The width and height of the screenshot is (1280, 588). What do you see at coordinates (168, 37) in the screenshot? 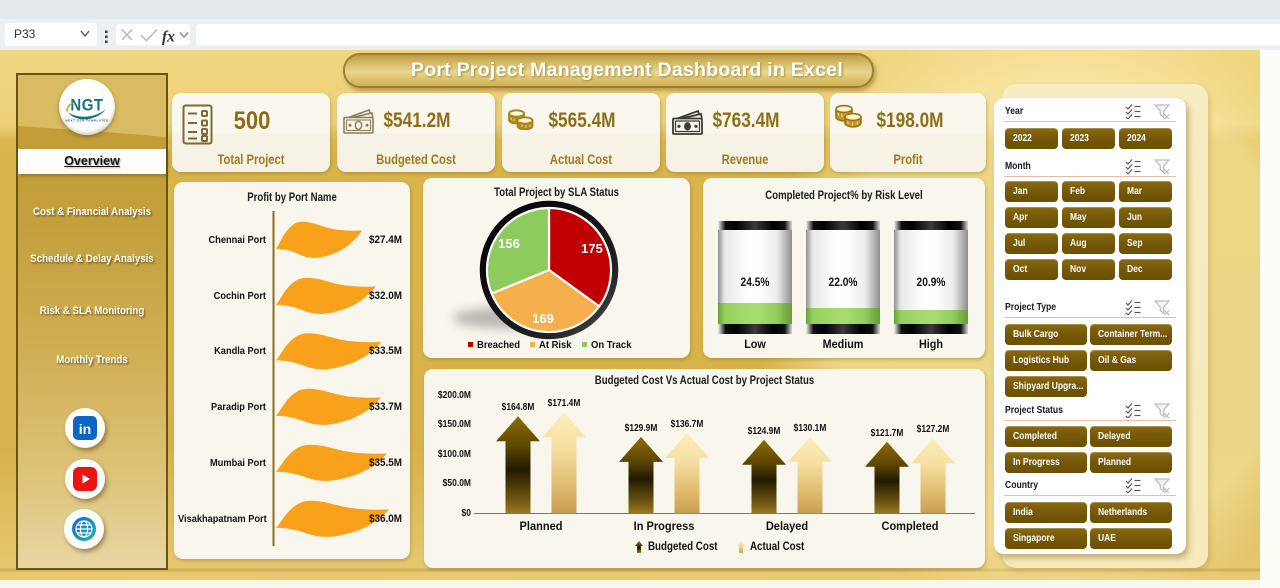
I see `svg-text: fx` at bounding box center [168, 37].